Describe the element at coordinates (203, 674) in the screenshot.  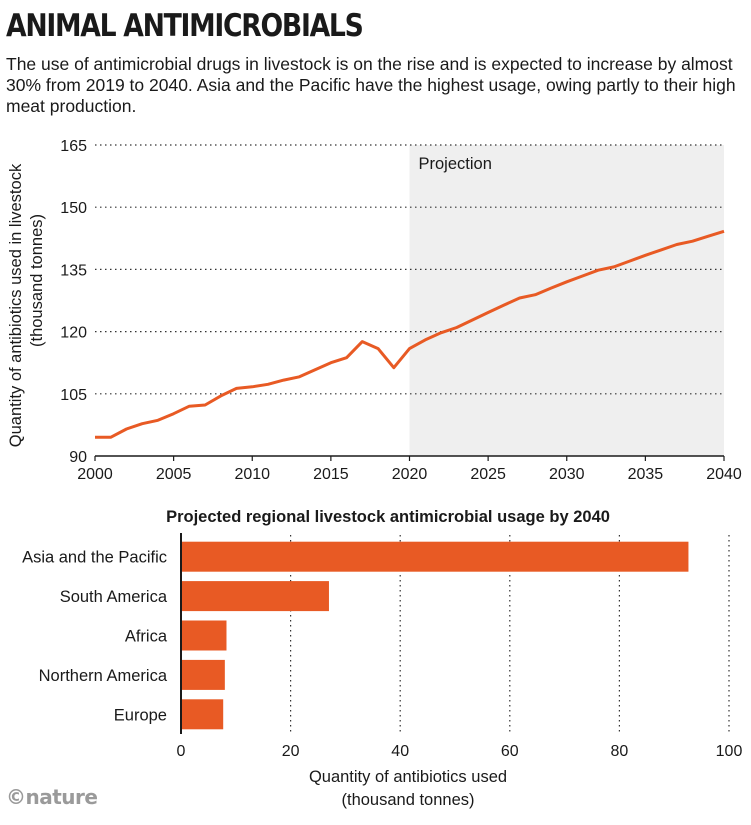
I see `bar-northern-america` at that location.